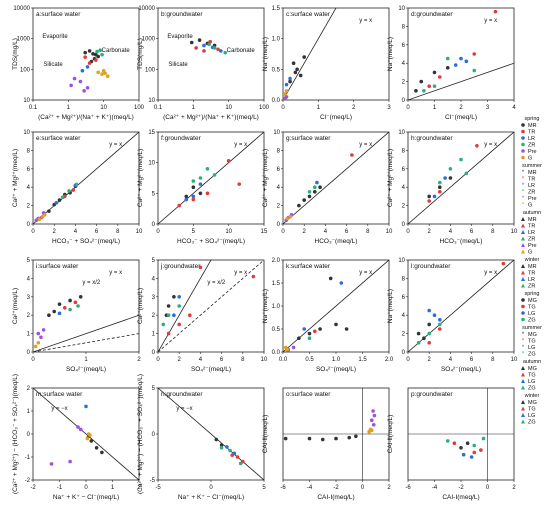 This screenshot has height=518, width=550. I want to click on point-TG, so click(429, 343).